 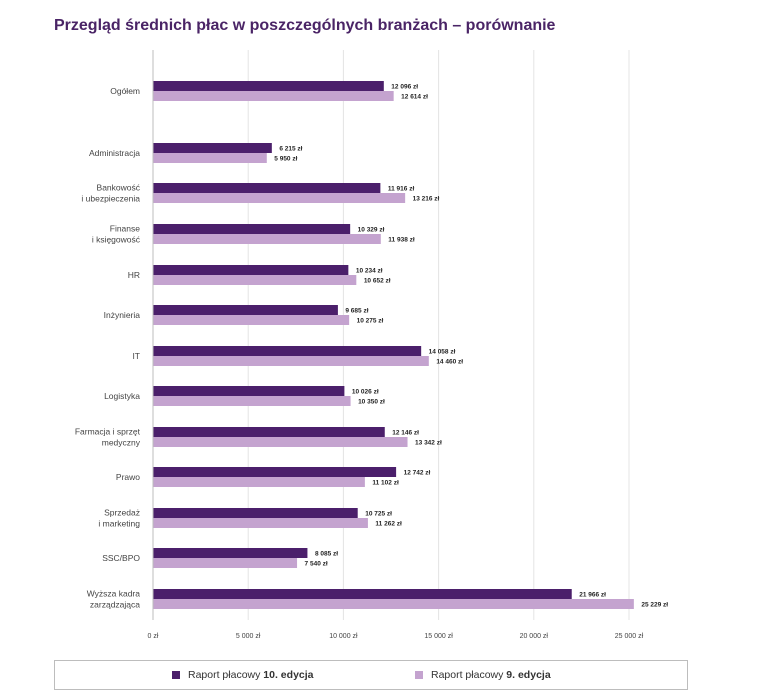 What do you see at coordinates (401, 189) in the screenshot?
I see `data-label: 11 916 zł` at bounding box center [401, 189].